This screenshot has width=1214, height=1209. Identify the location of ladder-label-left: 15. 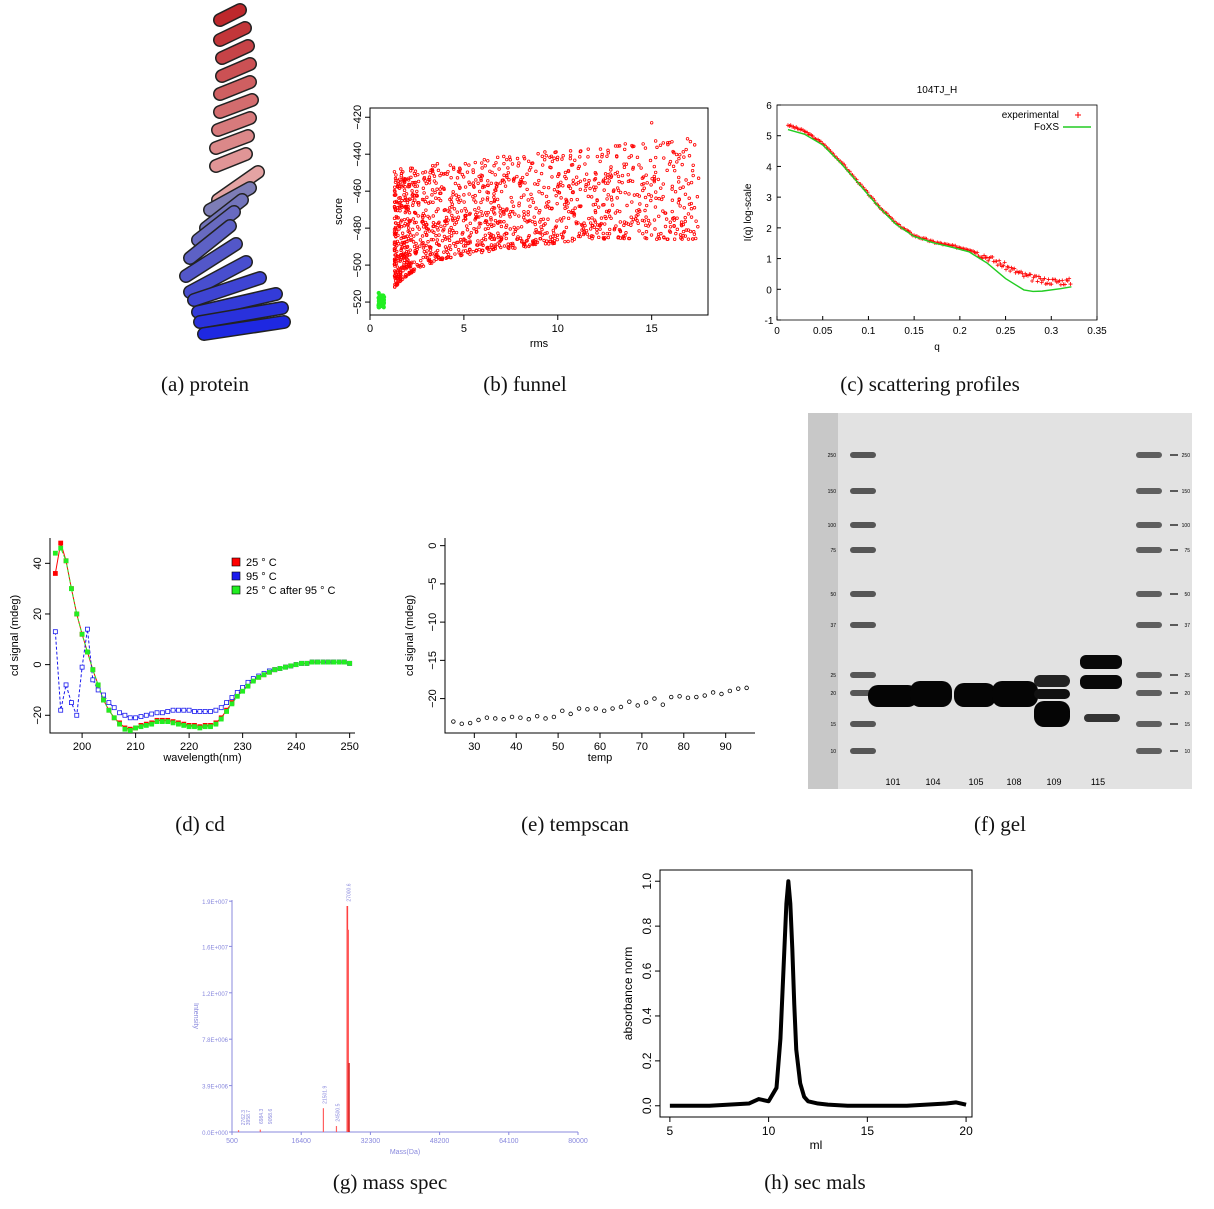
(833, 725).